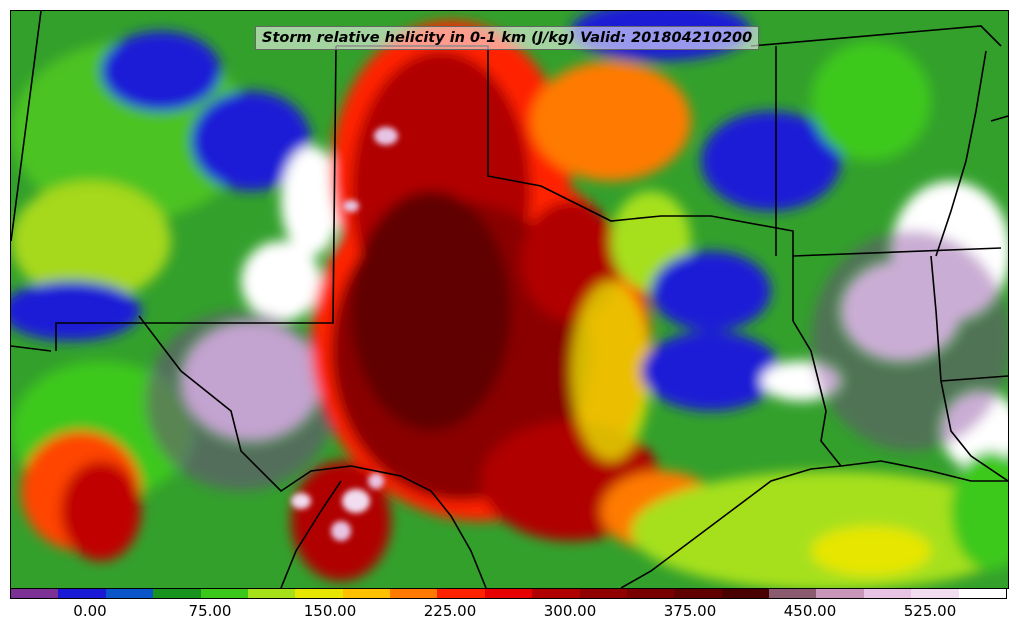 The width and height of the screenshot is (1018, 633). I want to click on colorbar-tick-label: 75.00, so click(210, 611).